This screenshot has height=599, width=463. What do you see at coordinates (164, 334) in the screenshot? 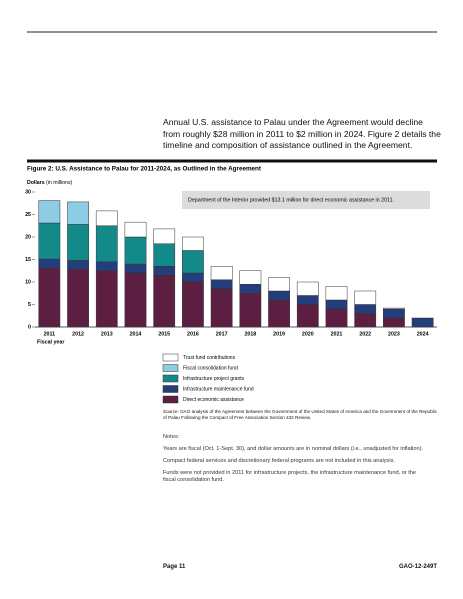
I see `x-tick-label: 2015` at bounding box center [164, 334].